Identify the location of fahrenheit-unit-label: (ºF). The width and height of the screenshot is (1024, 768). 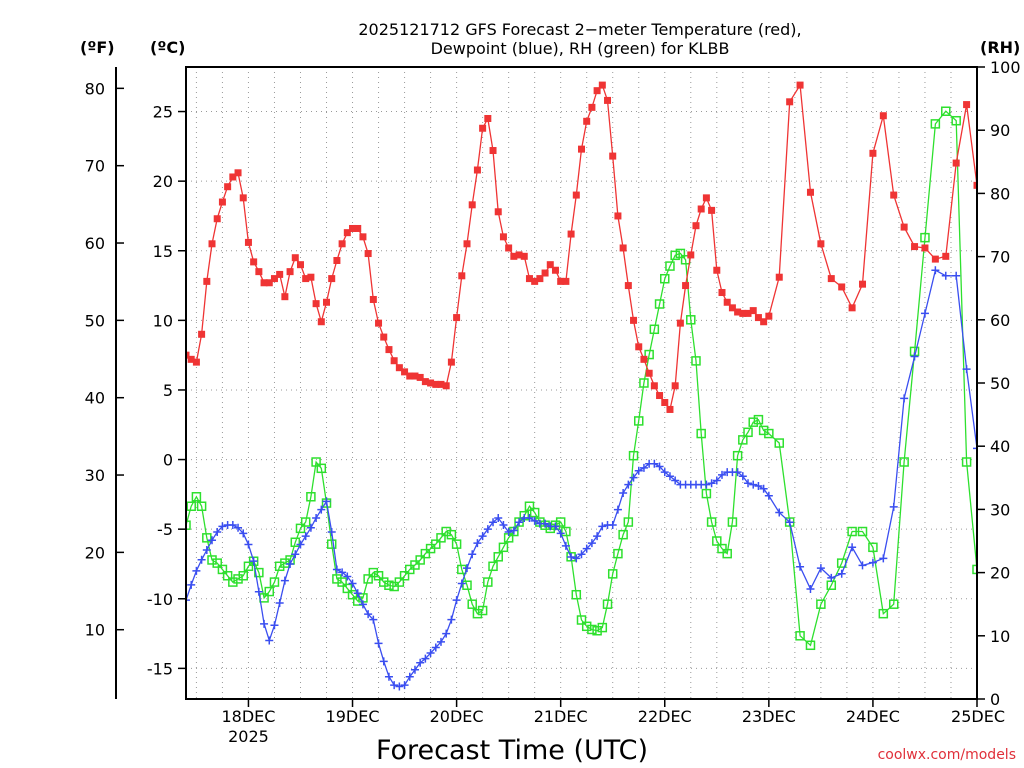
(97, 47).